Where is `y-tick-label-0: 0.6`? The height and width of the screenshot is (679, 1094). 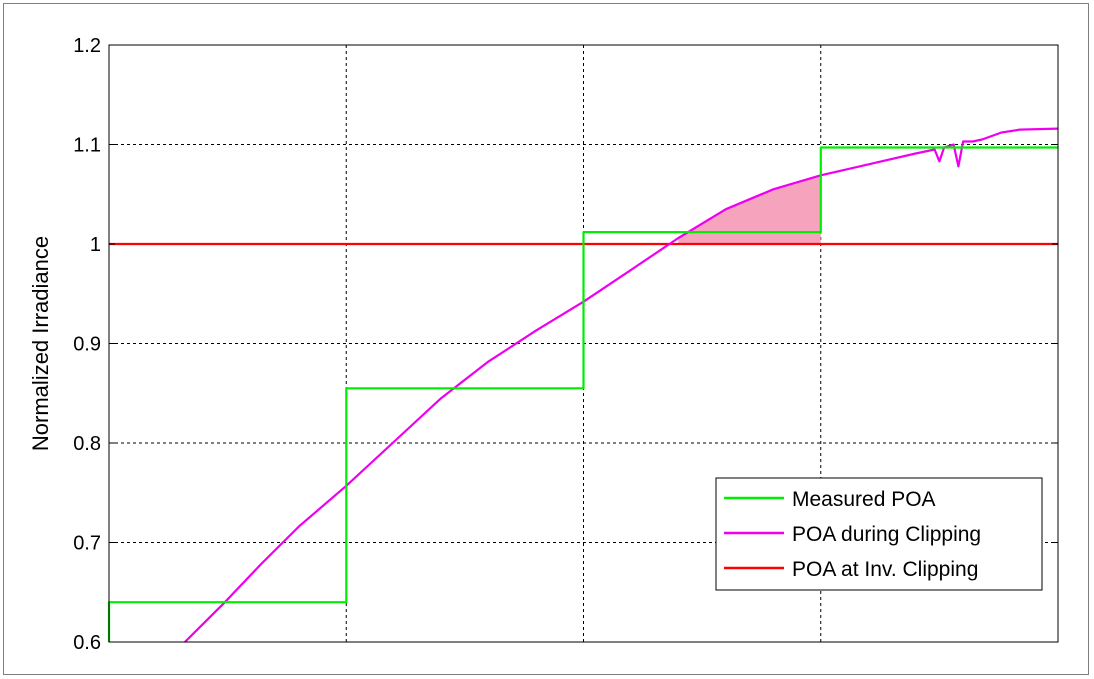 y-tick-label-0: 0.6 is located at coordinates (87, 643).